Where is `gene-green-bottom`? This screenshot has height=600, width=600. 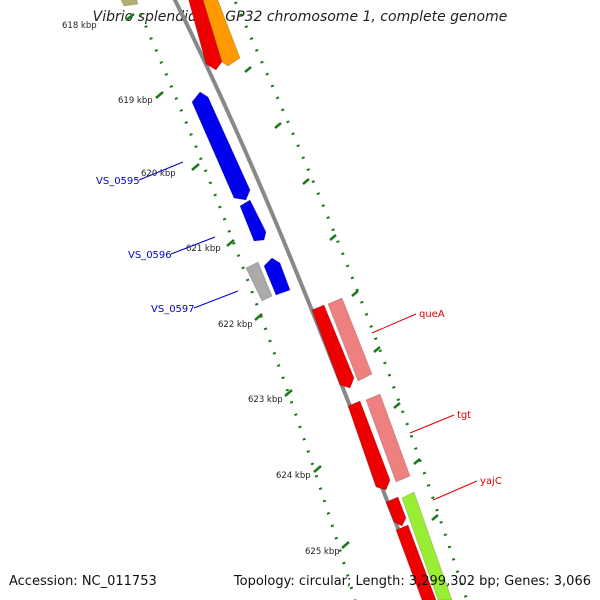 gene-green-bottom is located at coordinates (427, 545).